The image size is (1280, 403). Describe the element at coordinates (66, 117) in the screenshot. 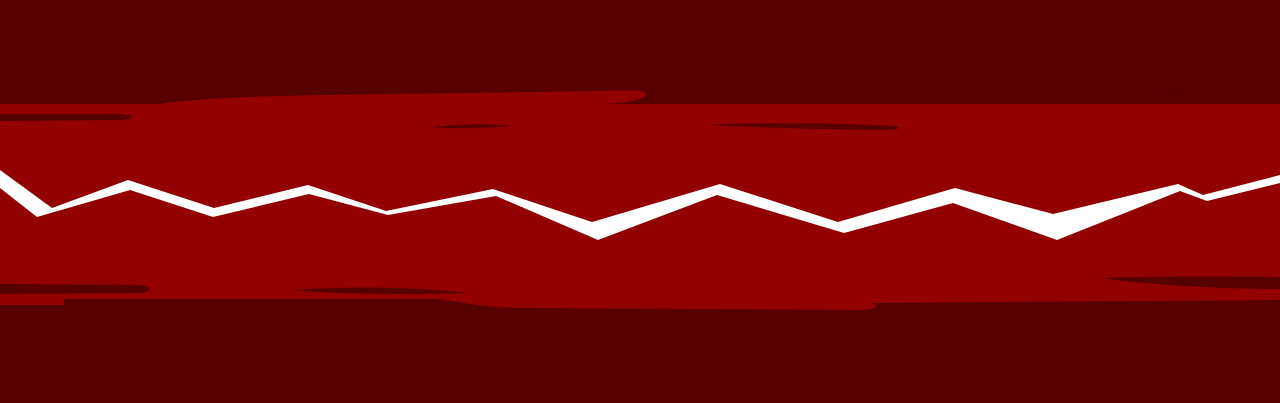

I see `streak-top-left` at that location.